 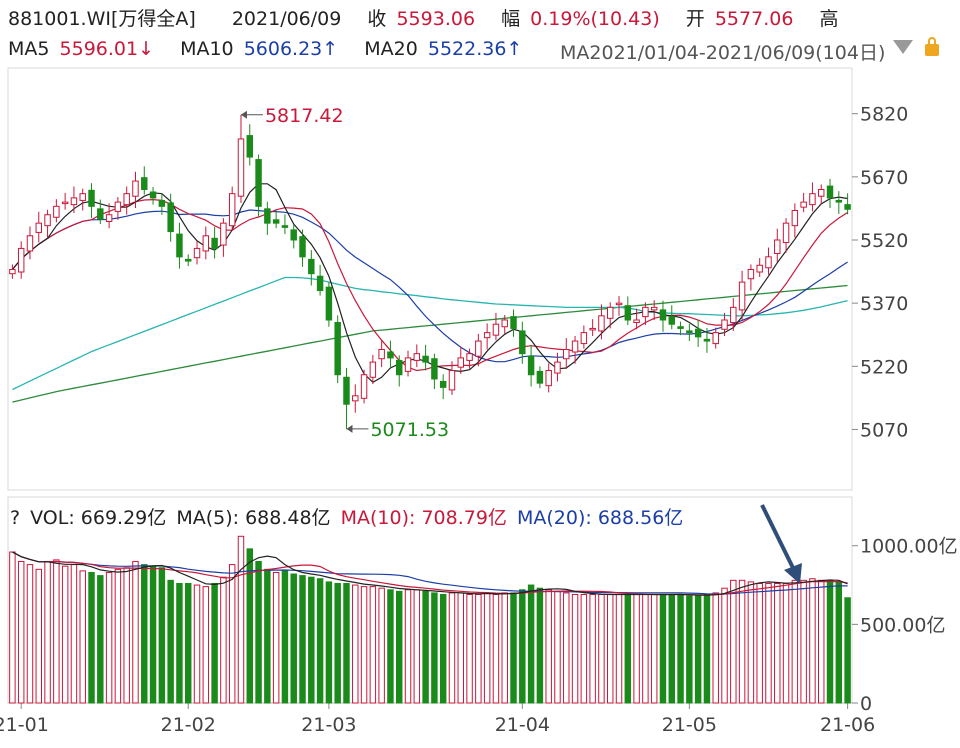 I want to click on price-tick-label: 5820, so click(x=884, y=115).